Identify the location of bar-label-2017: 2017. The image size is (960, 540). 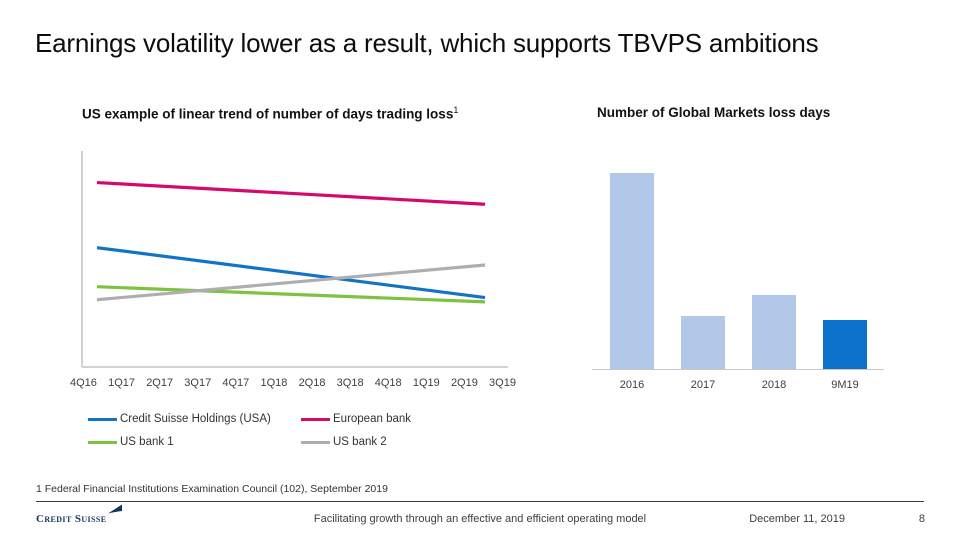
(703, 385).